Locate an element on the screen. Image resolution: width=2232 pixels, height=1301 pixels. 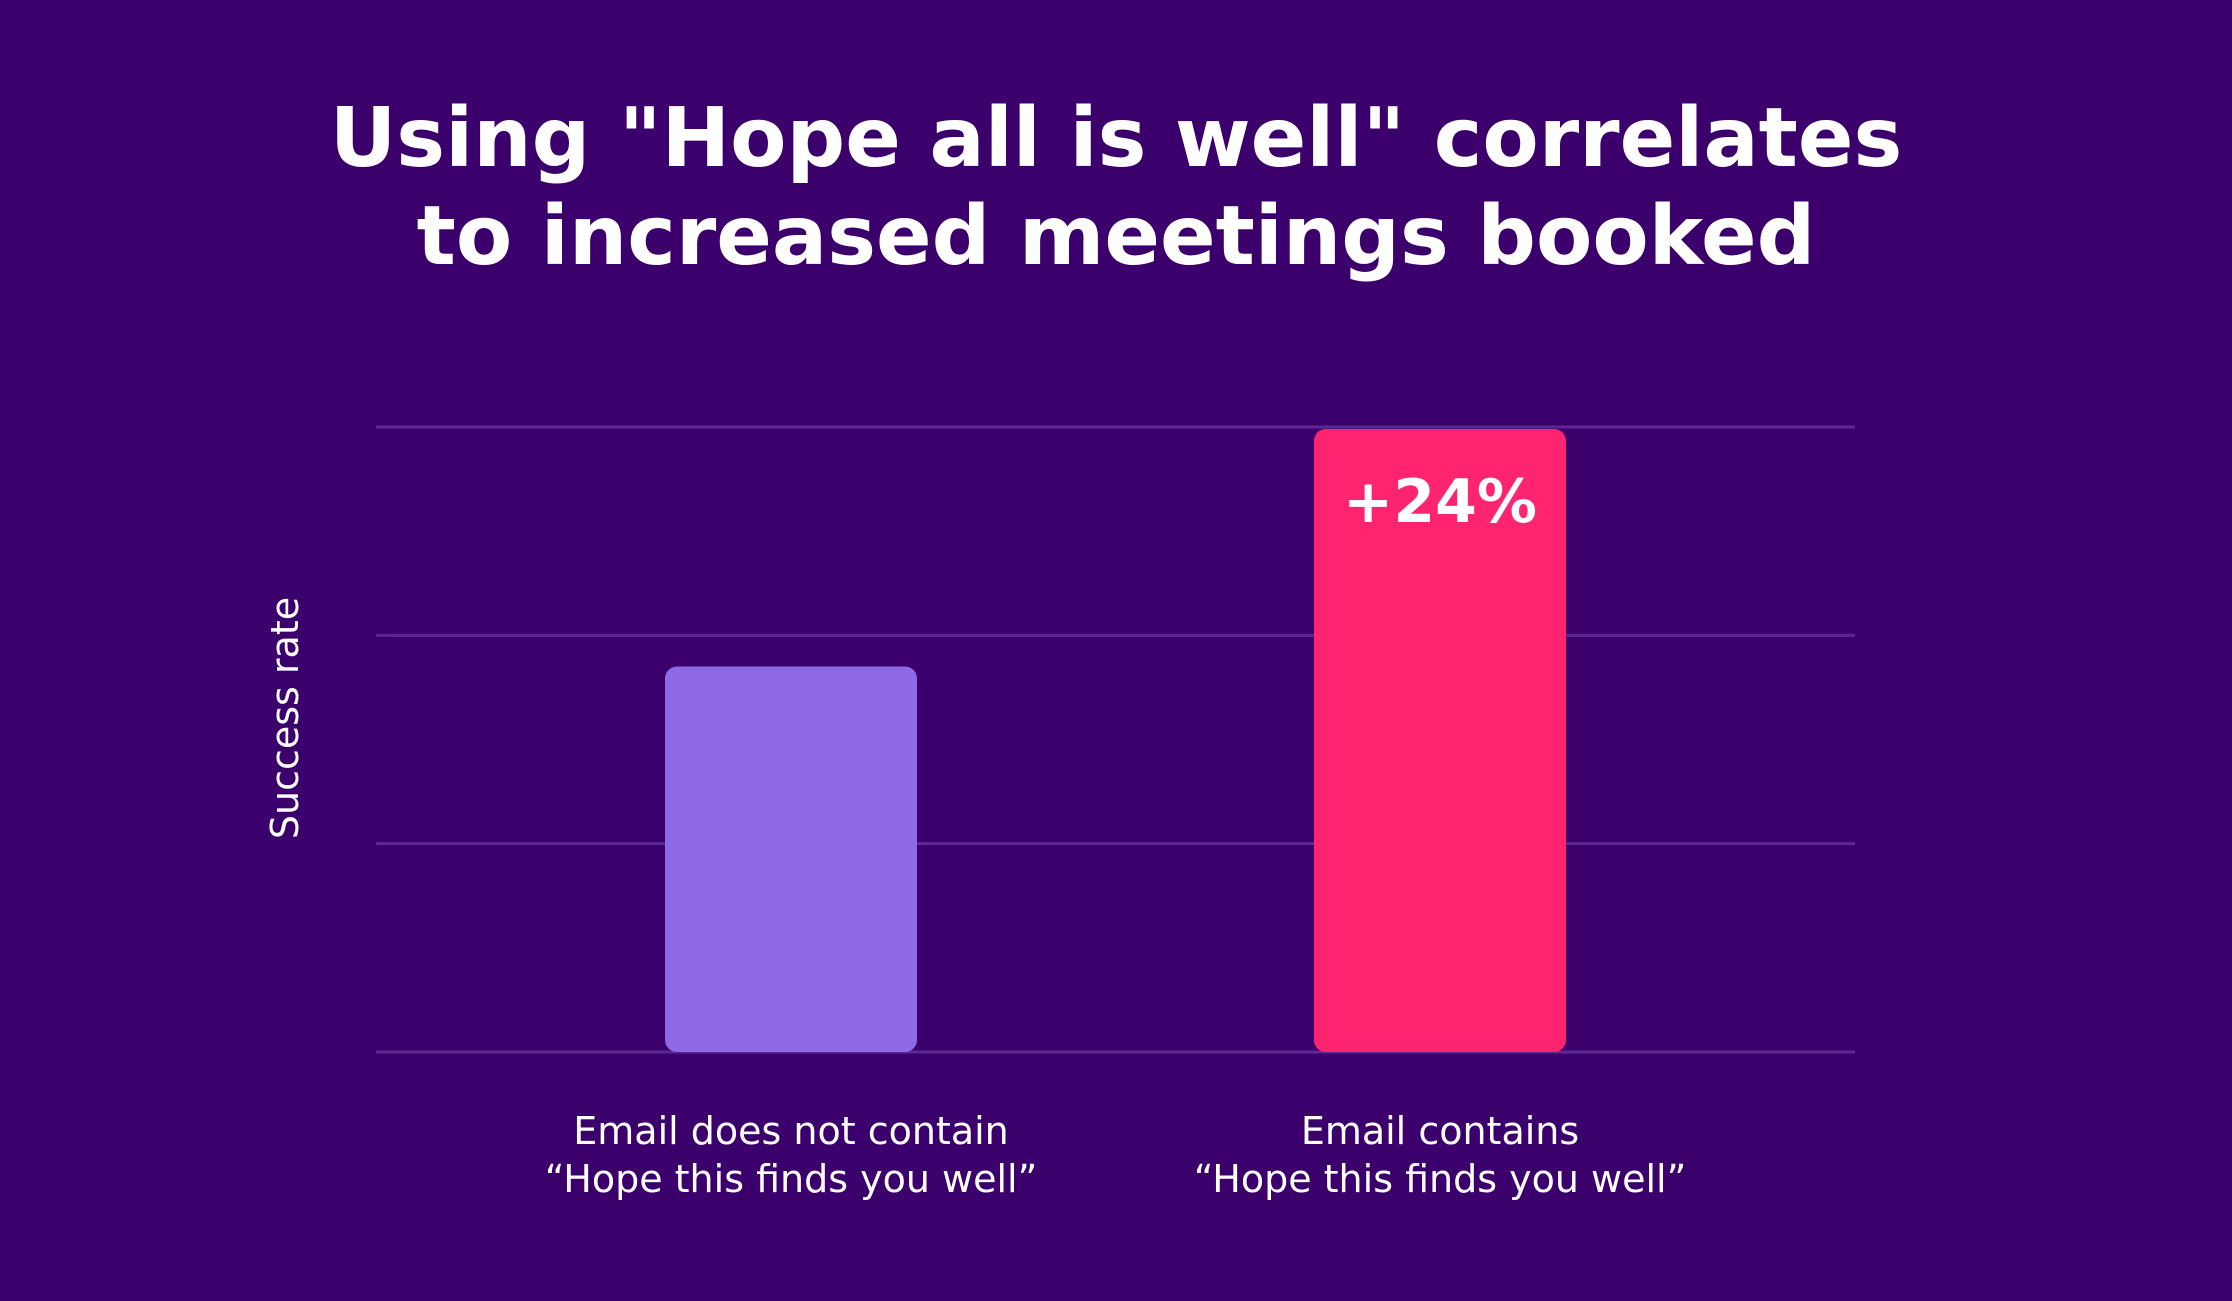
chart-title-line-2: to increased meetings booked is located at coordinates (1116, 236).